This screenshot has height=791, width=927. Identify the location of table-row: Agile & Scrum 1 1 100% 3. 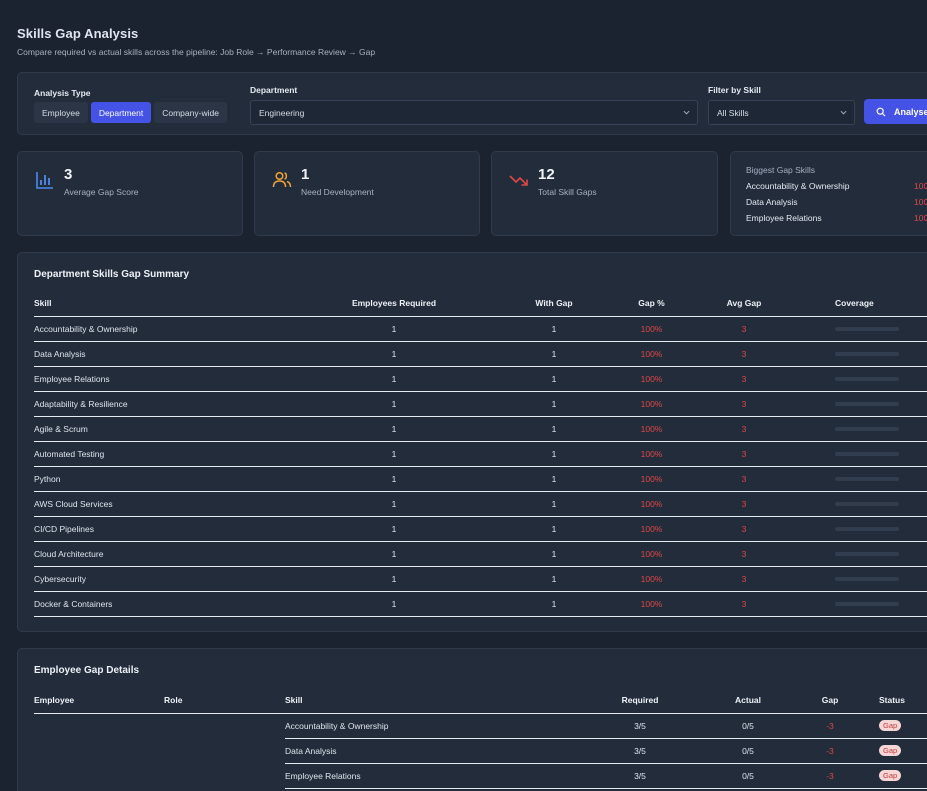
(480, 429).